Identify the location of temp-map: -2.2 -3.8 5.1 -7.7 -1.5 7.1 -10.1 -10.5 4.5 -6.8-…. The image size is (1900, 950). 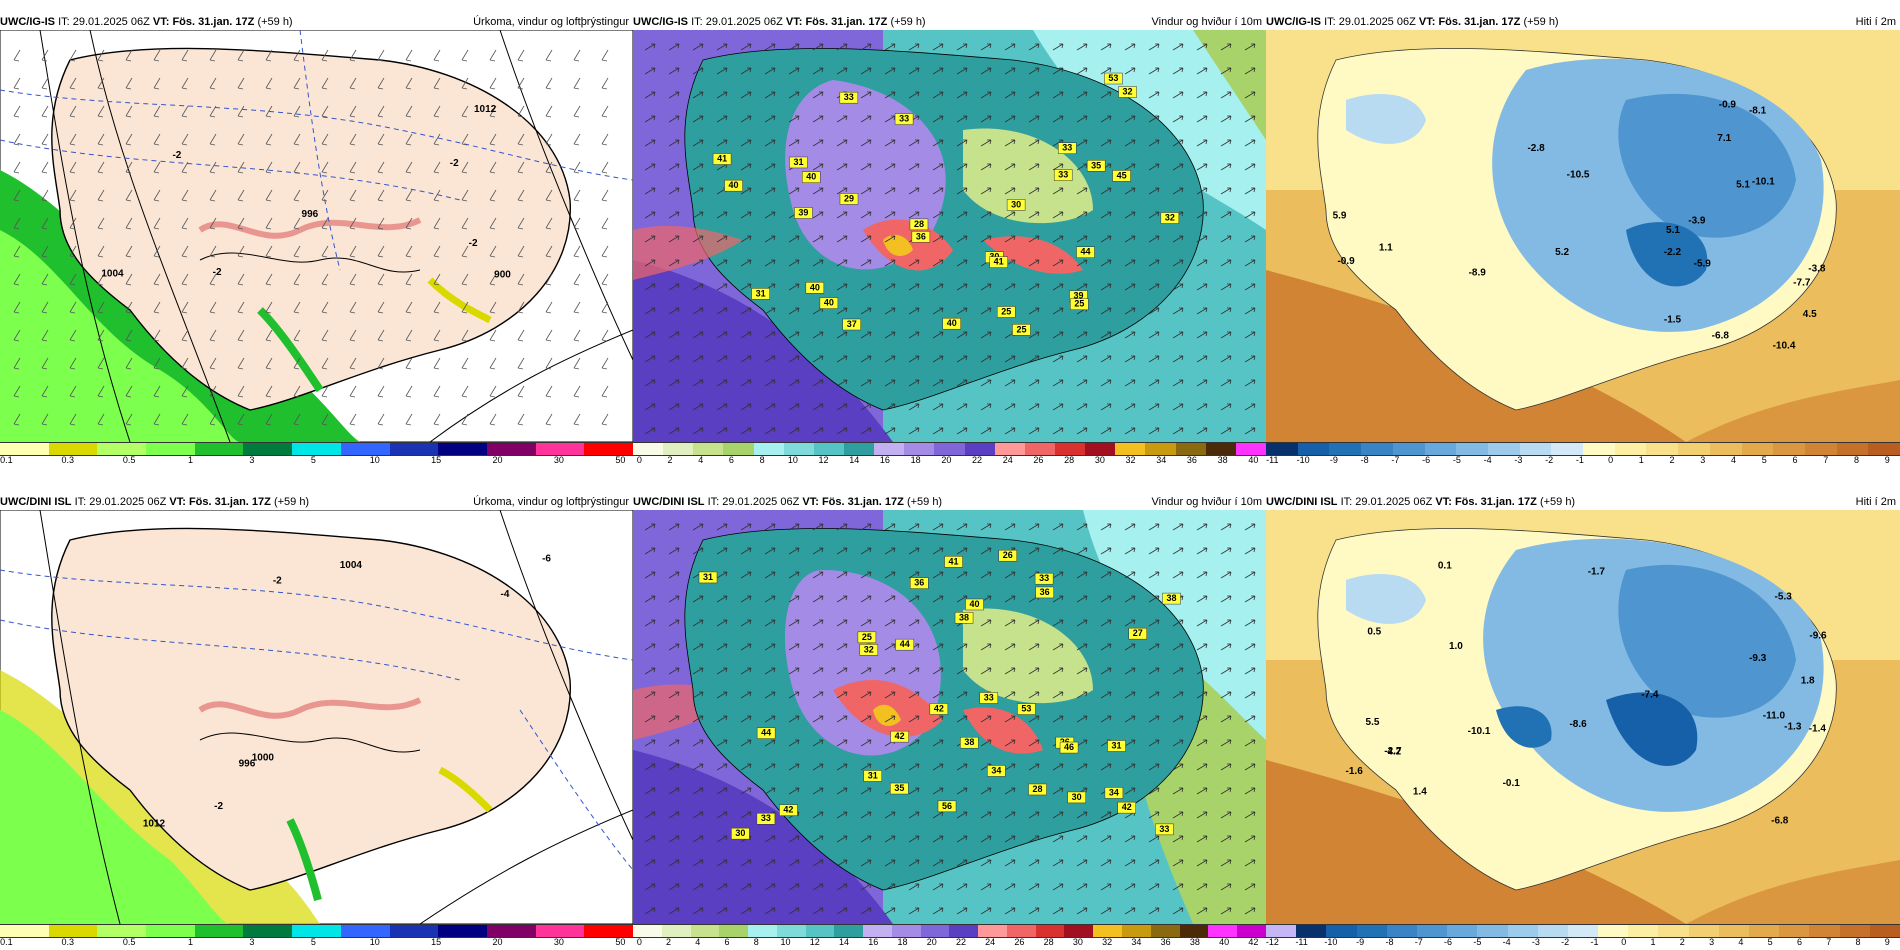
(1583, 236).